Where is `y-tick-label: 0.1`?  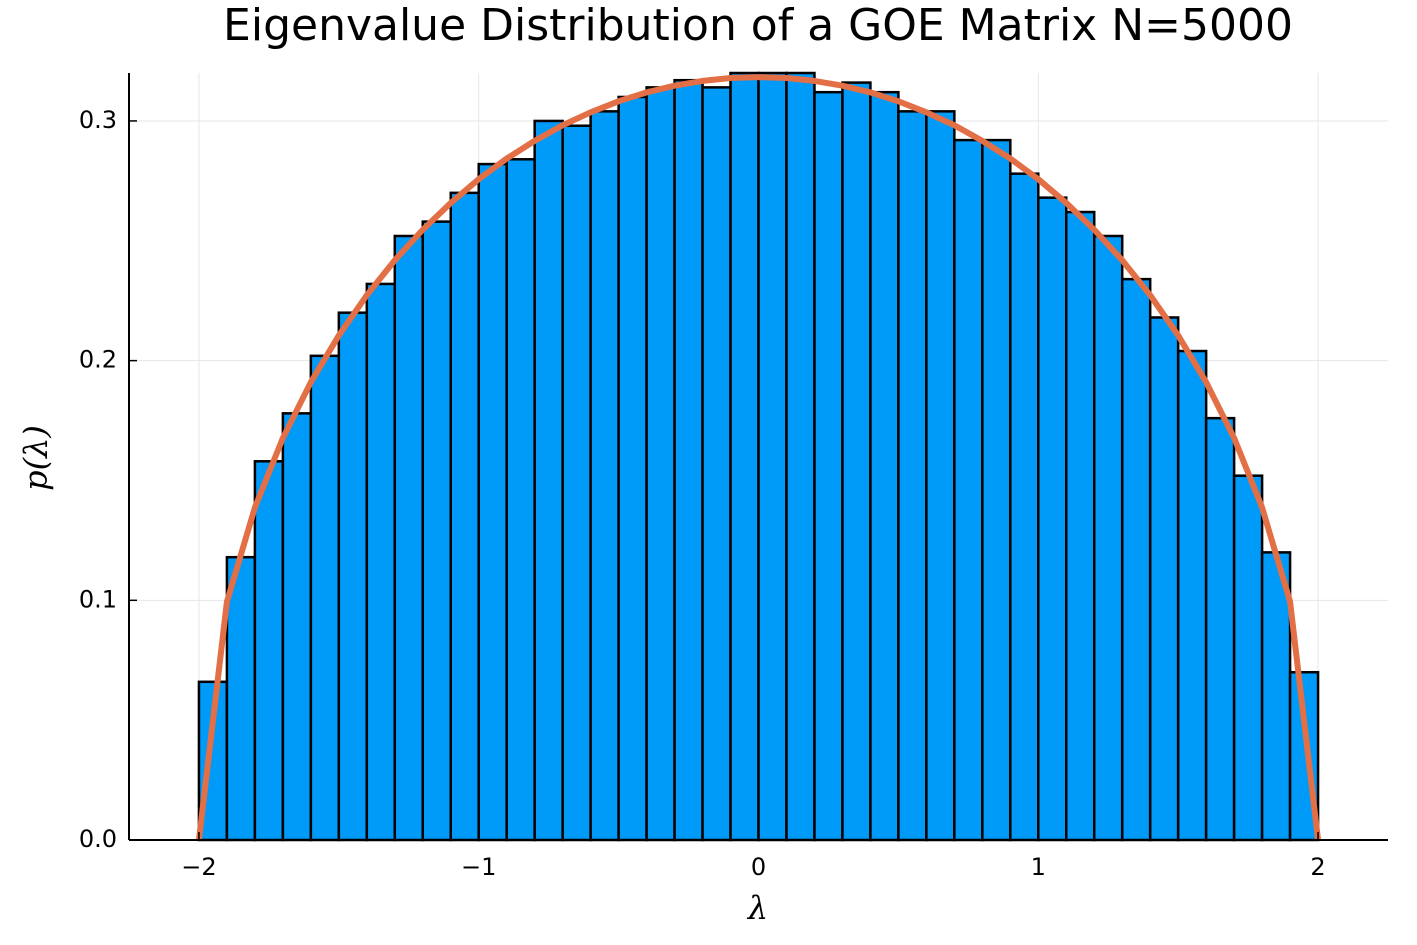
y-tick-label: 0.1 is located at coordinates (98, 599).